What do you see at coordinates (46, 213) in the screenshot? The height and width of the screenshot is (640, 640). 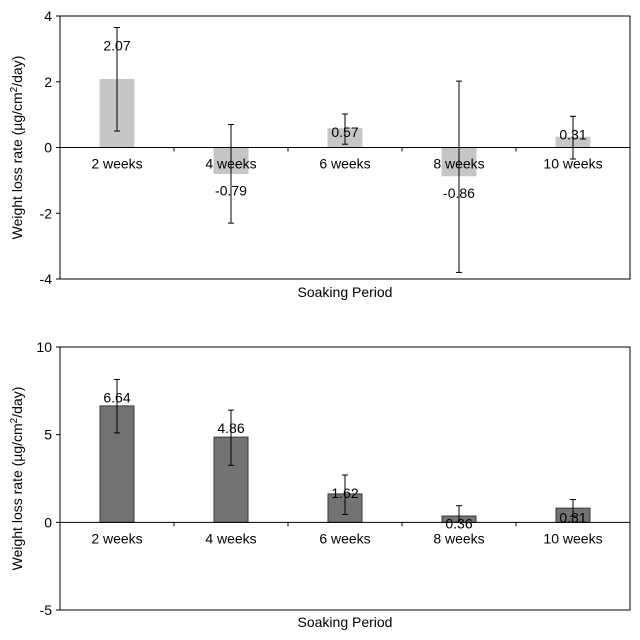 I see `y-tick-label: -2` at bounding box center [46, 213].